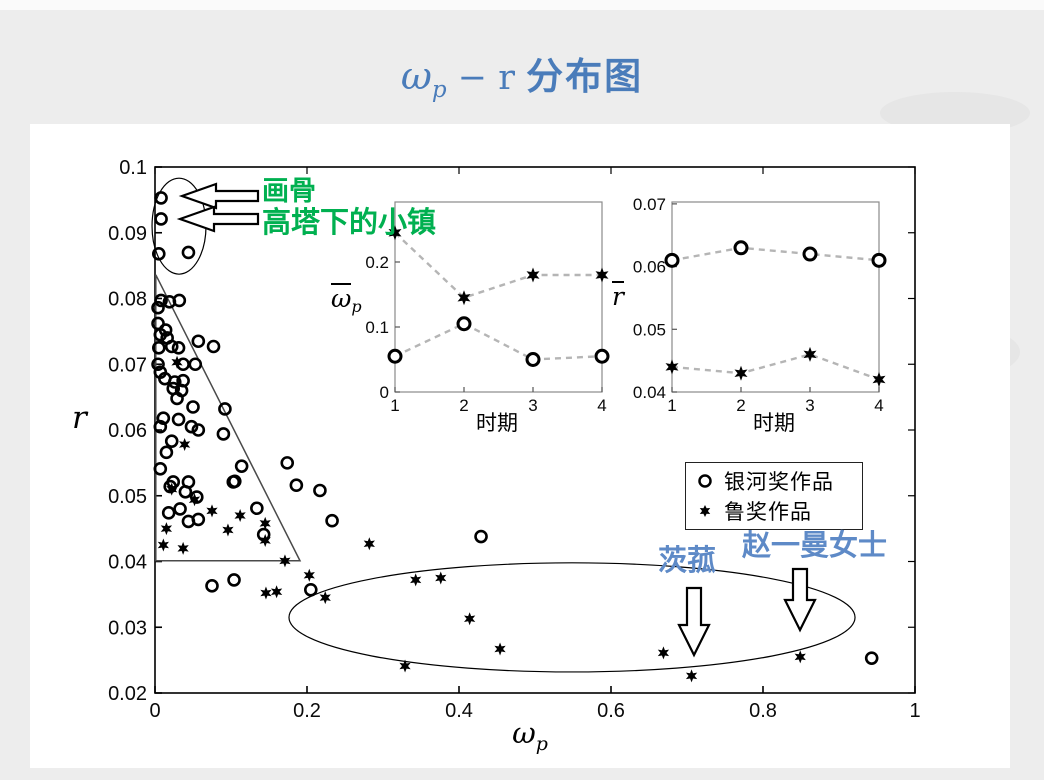 The height and width of the screenshot is (780, 1044). I want to click on y-tick-label: 0.02, so click(127, 694).